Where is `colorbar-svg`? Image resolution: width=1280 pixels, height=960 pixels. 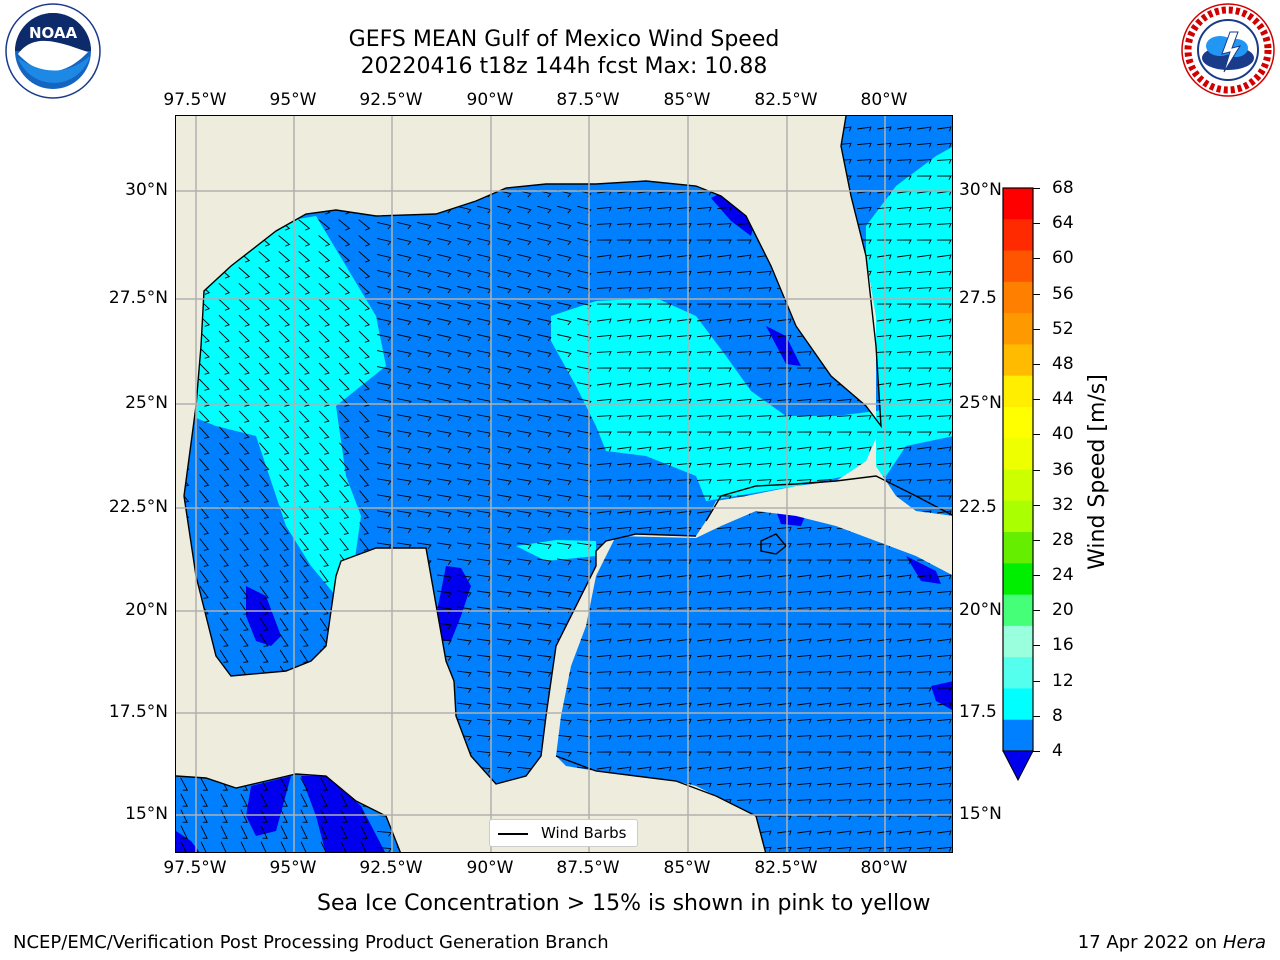 colorbar-svg is located at coordinates (1018, 484).